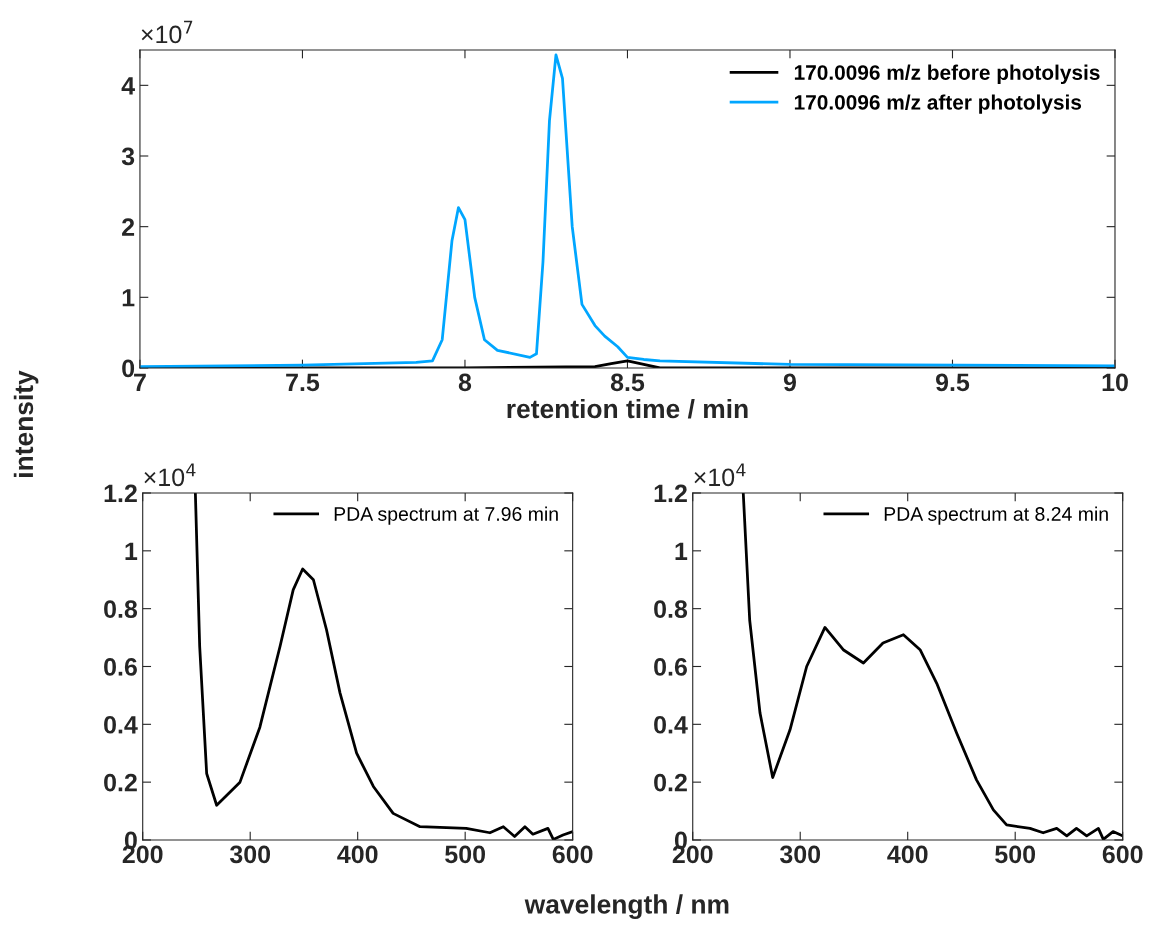 The height and width of the screenshot is (933, 1149). I want to click on y-tick-label: 3, so click(128, 156).